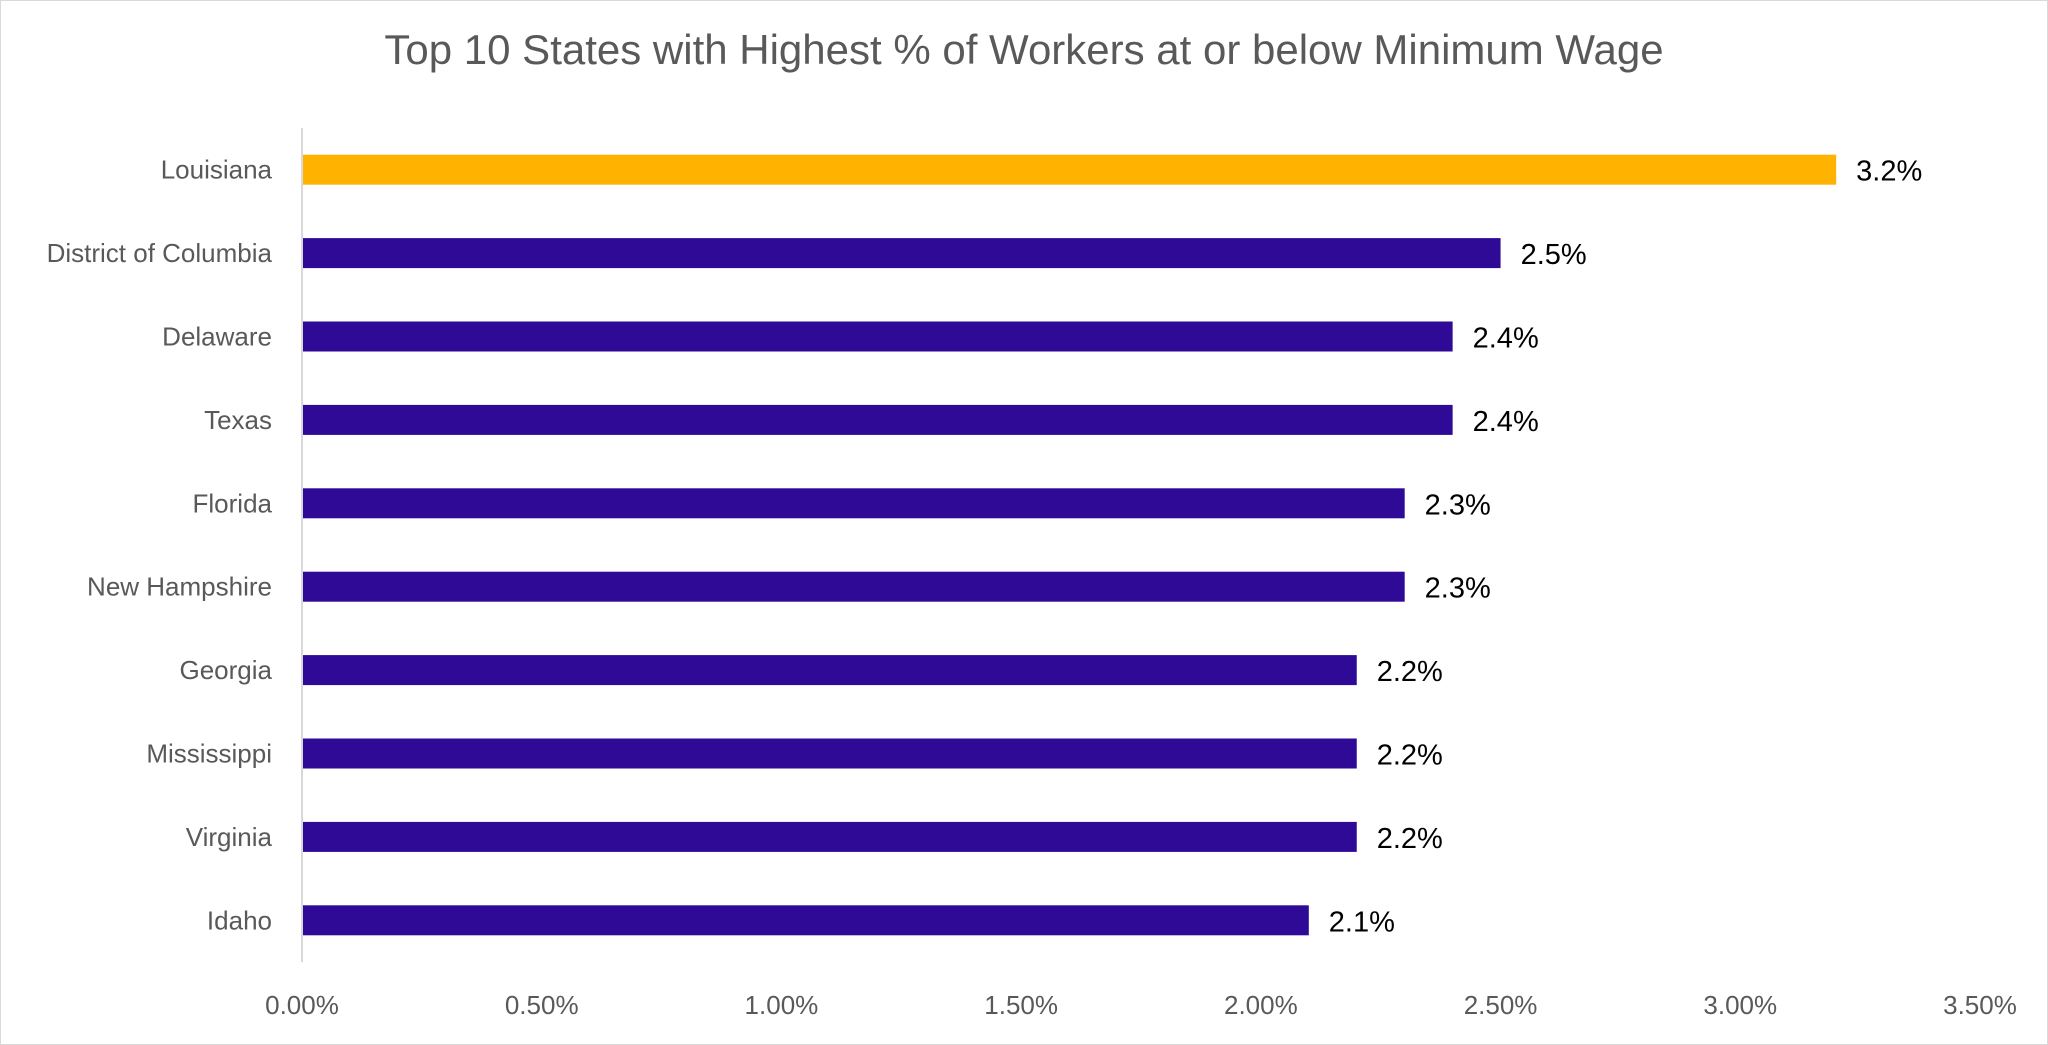 The width and height of the screenshot is (2048, 1045). I want to click on category-label-texas: Texas, so click(238, 420).